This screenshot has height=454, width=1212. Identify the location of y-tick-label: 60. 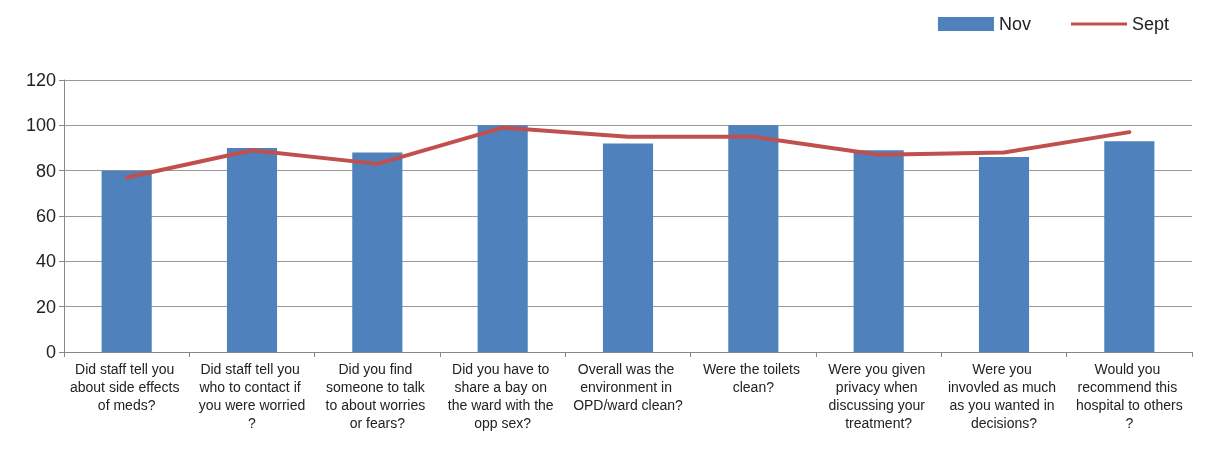
(45, 216).